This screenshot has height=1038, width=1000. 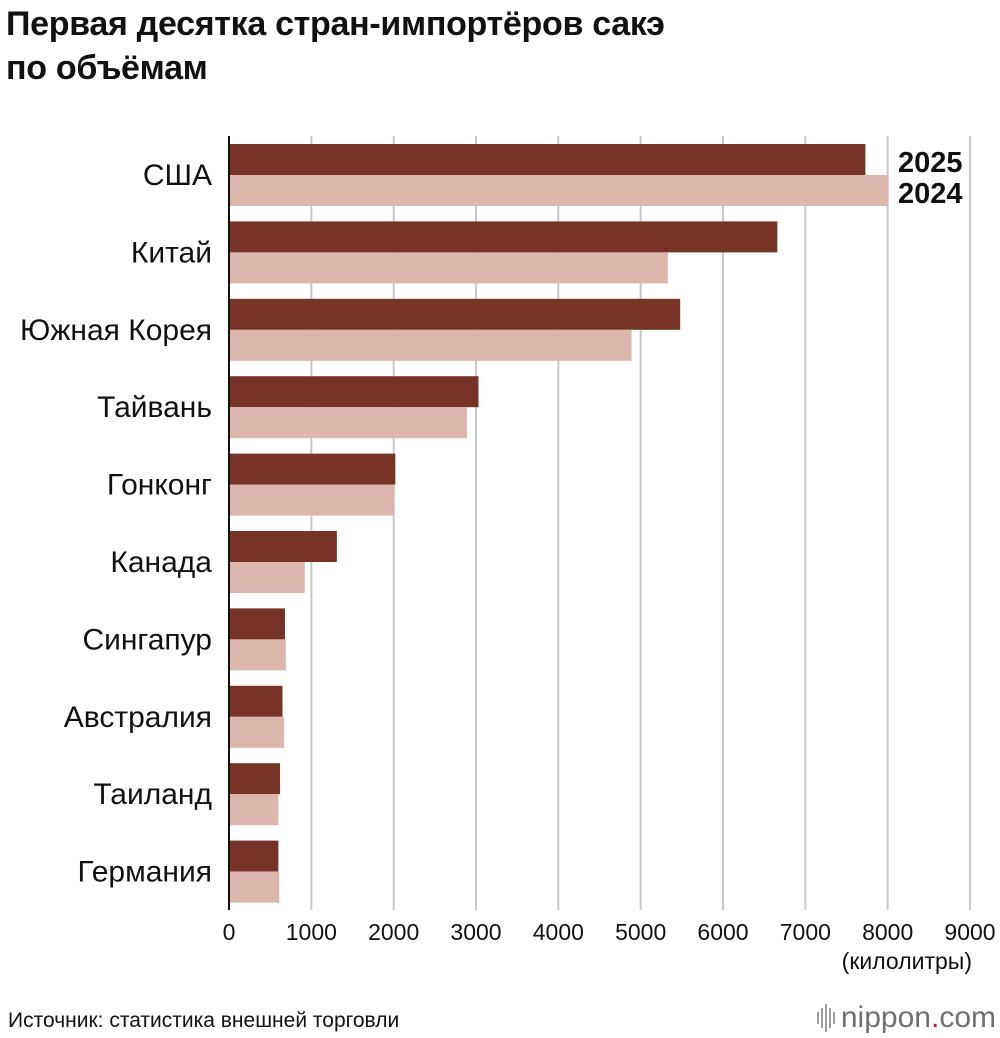 What do you see at coordinates (152, 794) in the screenshot?
I see `category-label: Таиланд` at bounding box center [152, 794].